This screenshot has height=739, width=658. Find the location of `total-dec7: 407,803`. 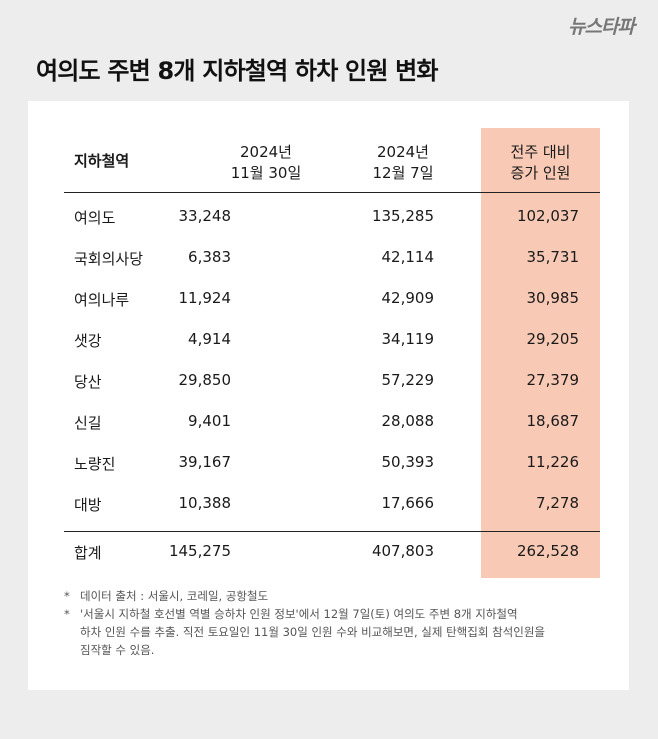

total-dec7: 407,803 is located at coordinates (402, 551).